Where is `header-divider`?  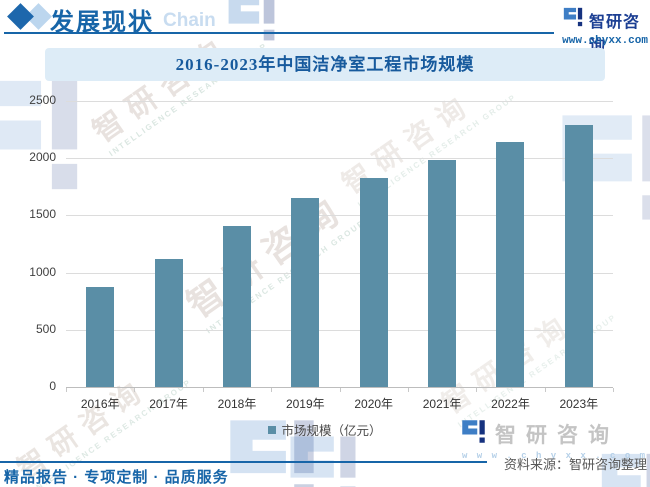 header-divider is located at coordinates (279, 33).